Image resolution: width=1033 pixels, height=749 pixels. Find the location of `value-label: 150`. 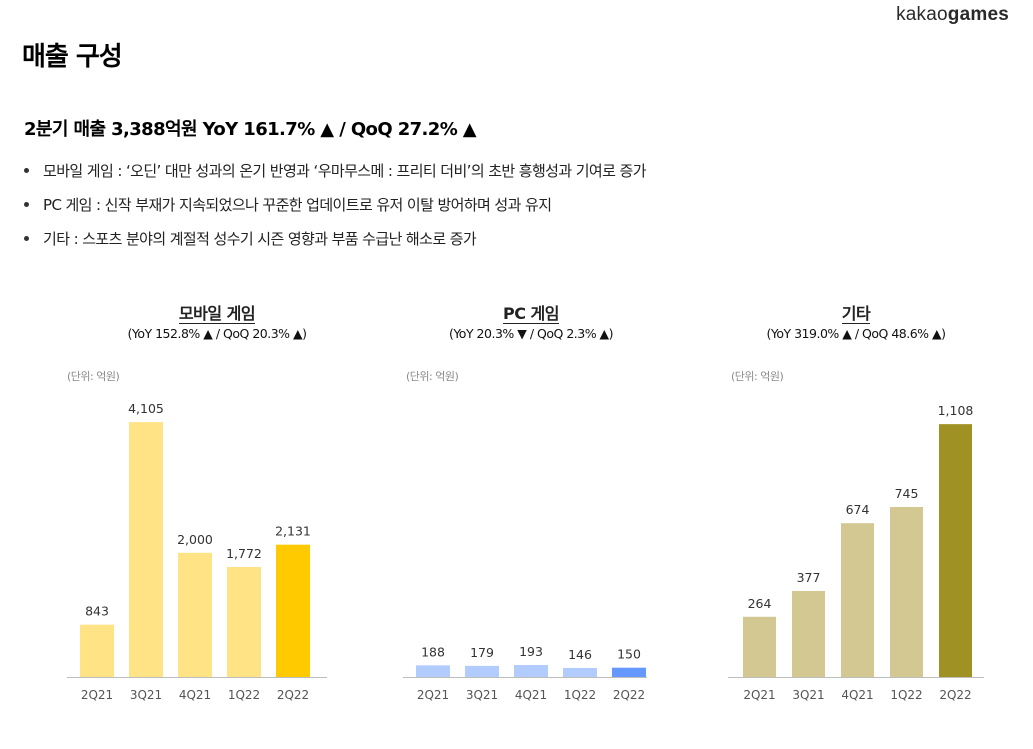

value-label: 150 is located at coordinates (629, 654).